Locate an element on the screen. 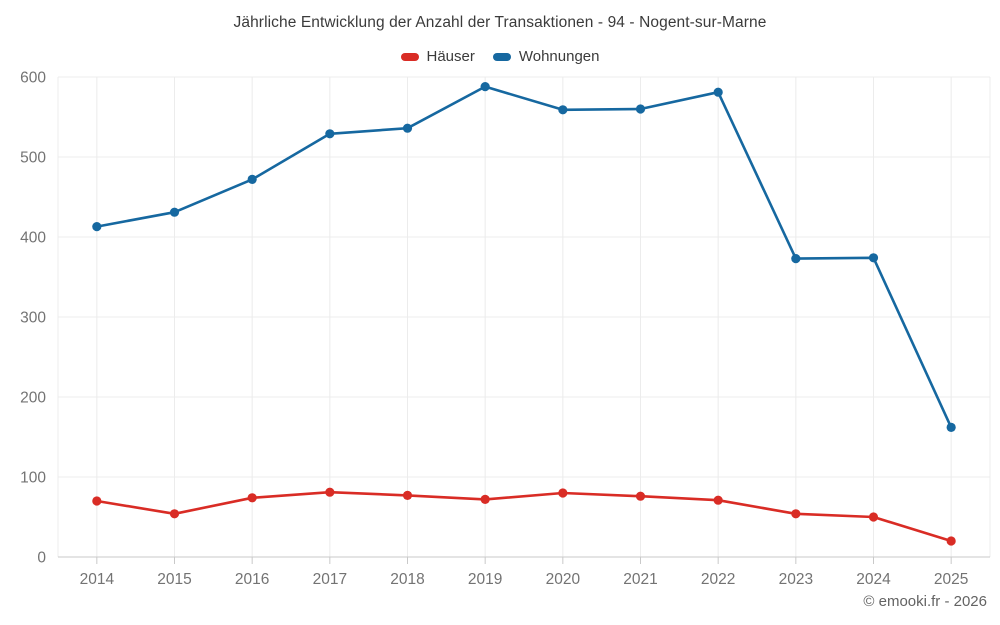 The height and width of the screenshot is (625, 1000). legend: Häuser Wohnungen is located at coordinates (500, 56).